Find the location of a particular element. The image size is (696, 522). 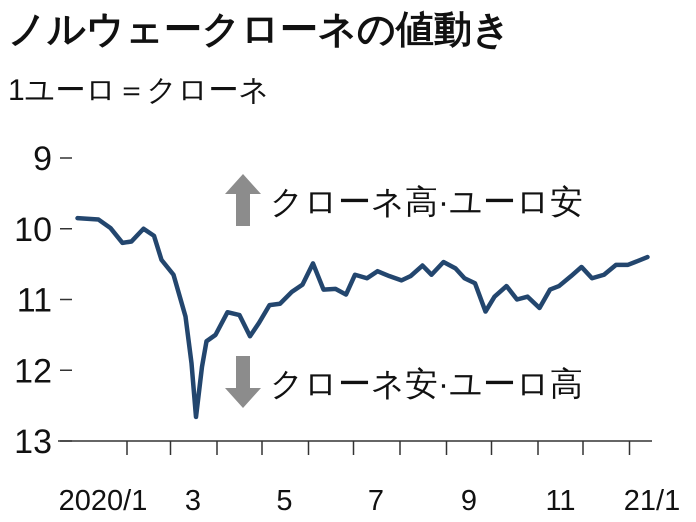

chart-title: ノルウェークローネの値動き is located at coordinates (259, 30).